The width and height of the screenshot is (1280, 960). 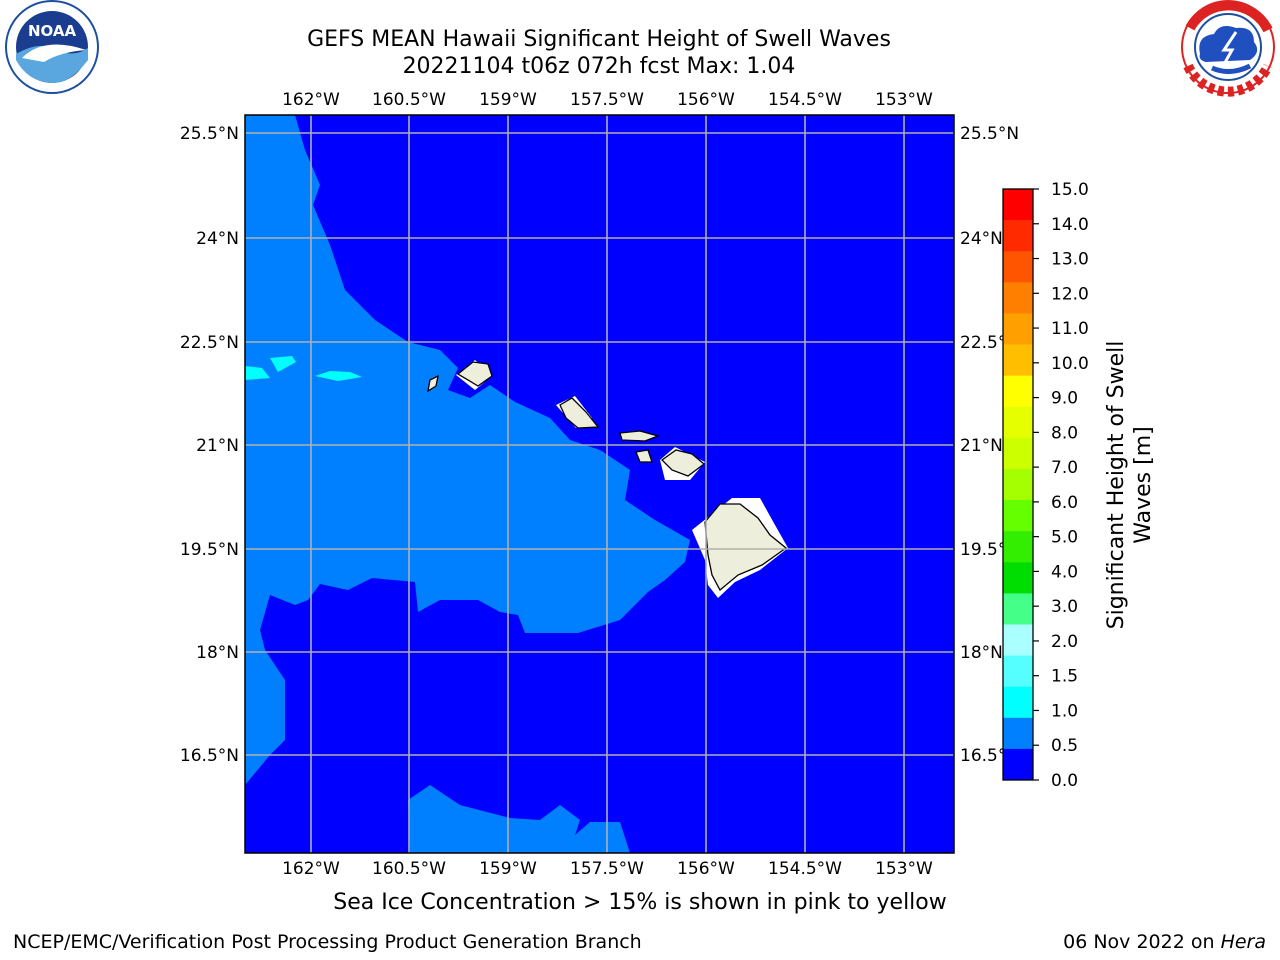 I want to click on lon-tick-top: 157.5°W, so click(x=607, y=100).